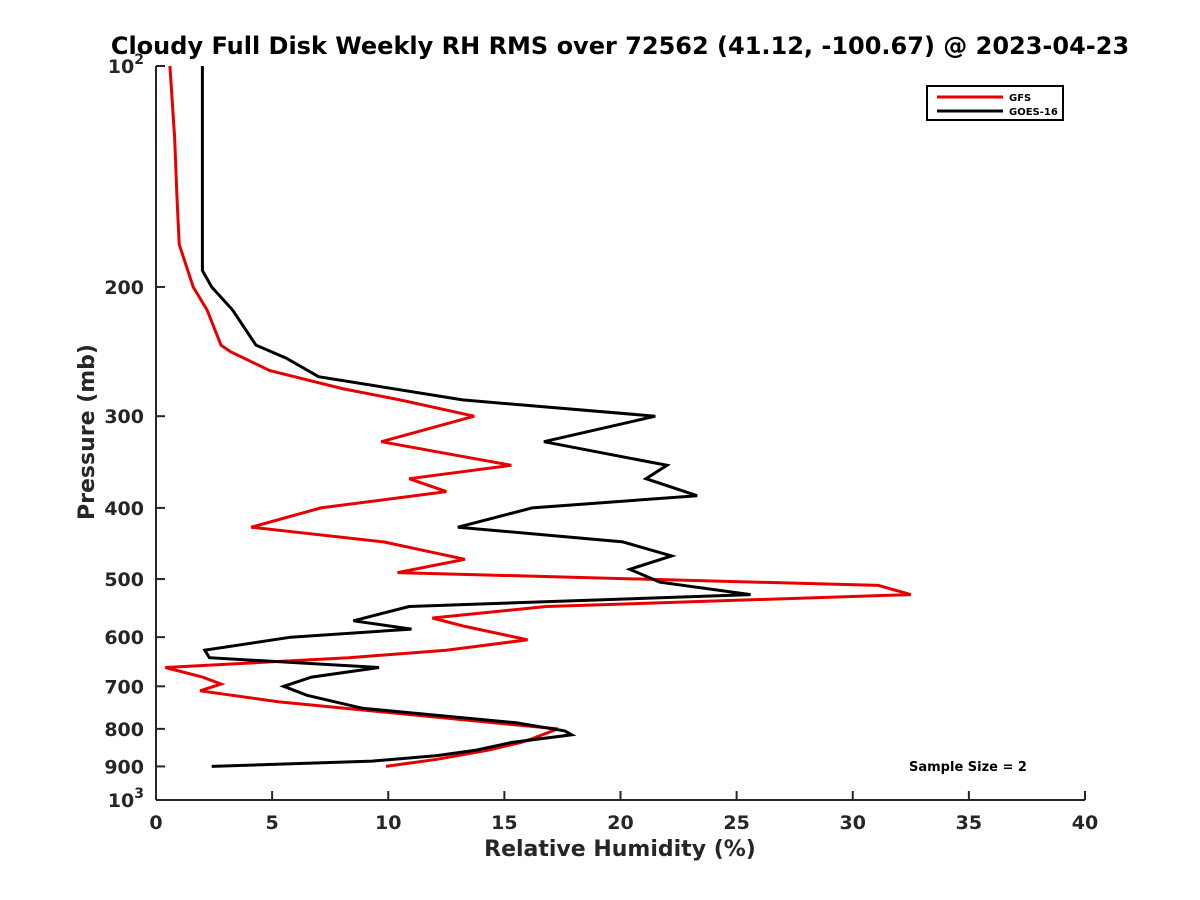 This screenshot has height=900, width=1200. I want to click on x-tick-label: 40, so click(1085, 823).